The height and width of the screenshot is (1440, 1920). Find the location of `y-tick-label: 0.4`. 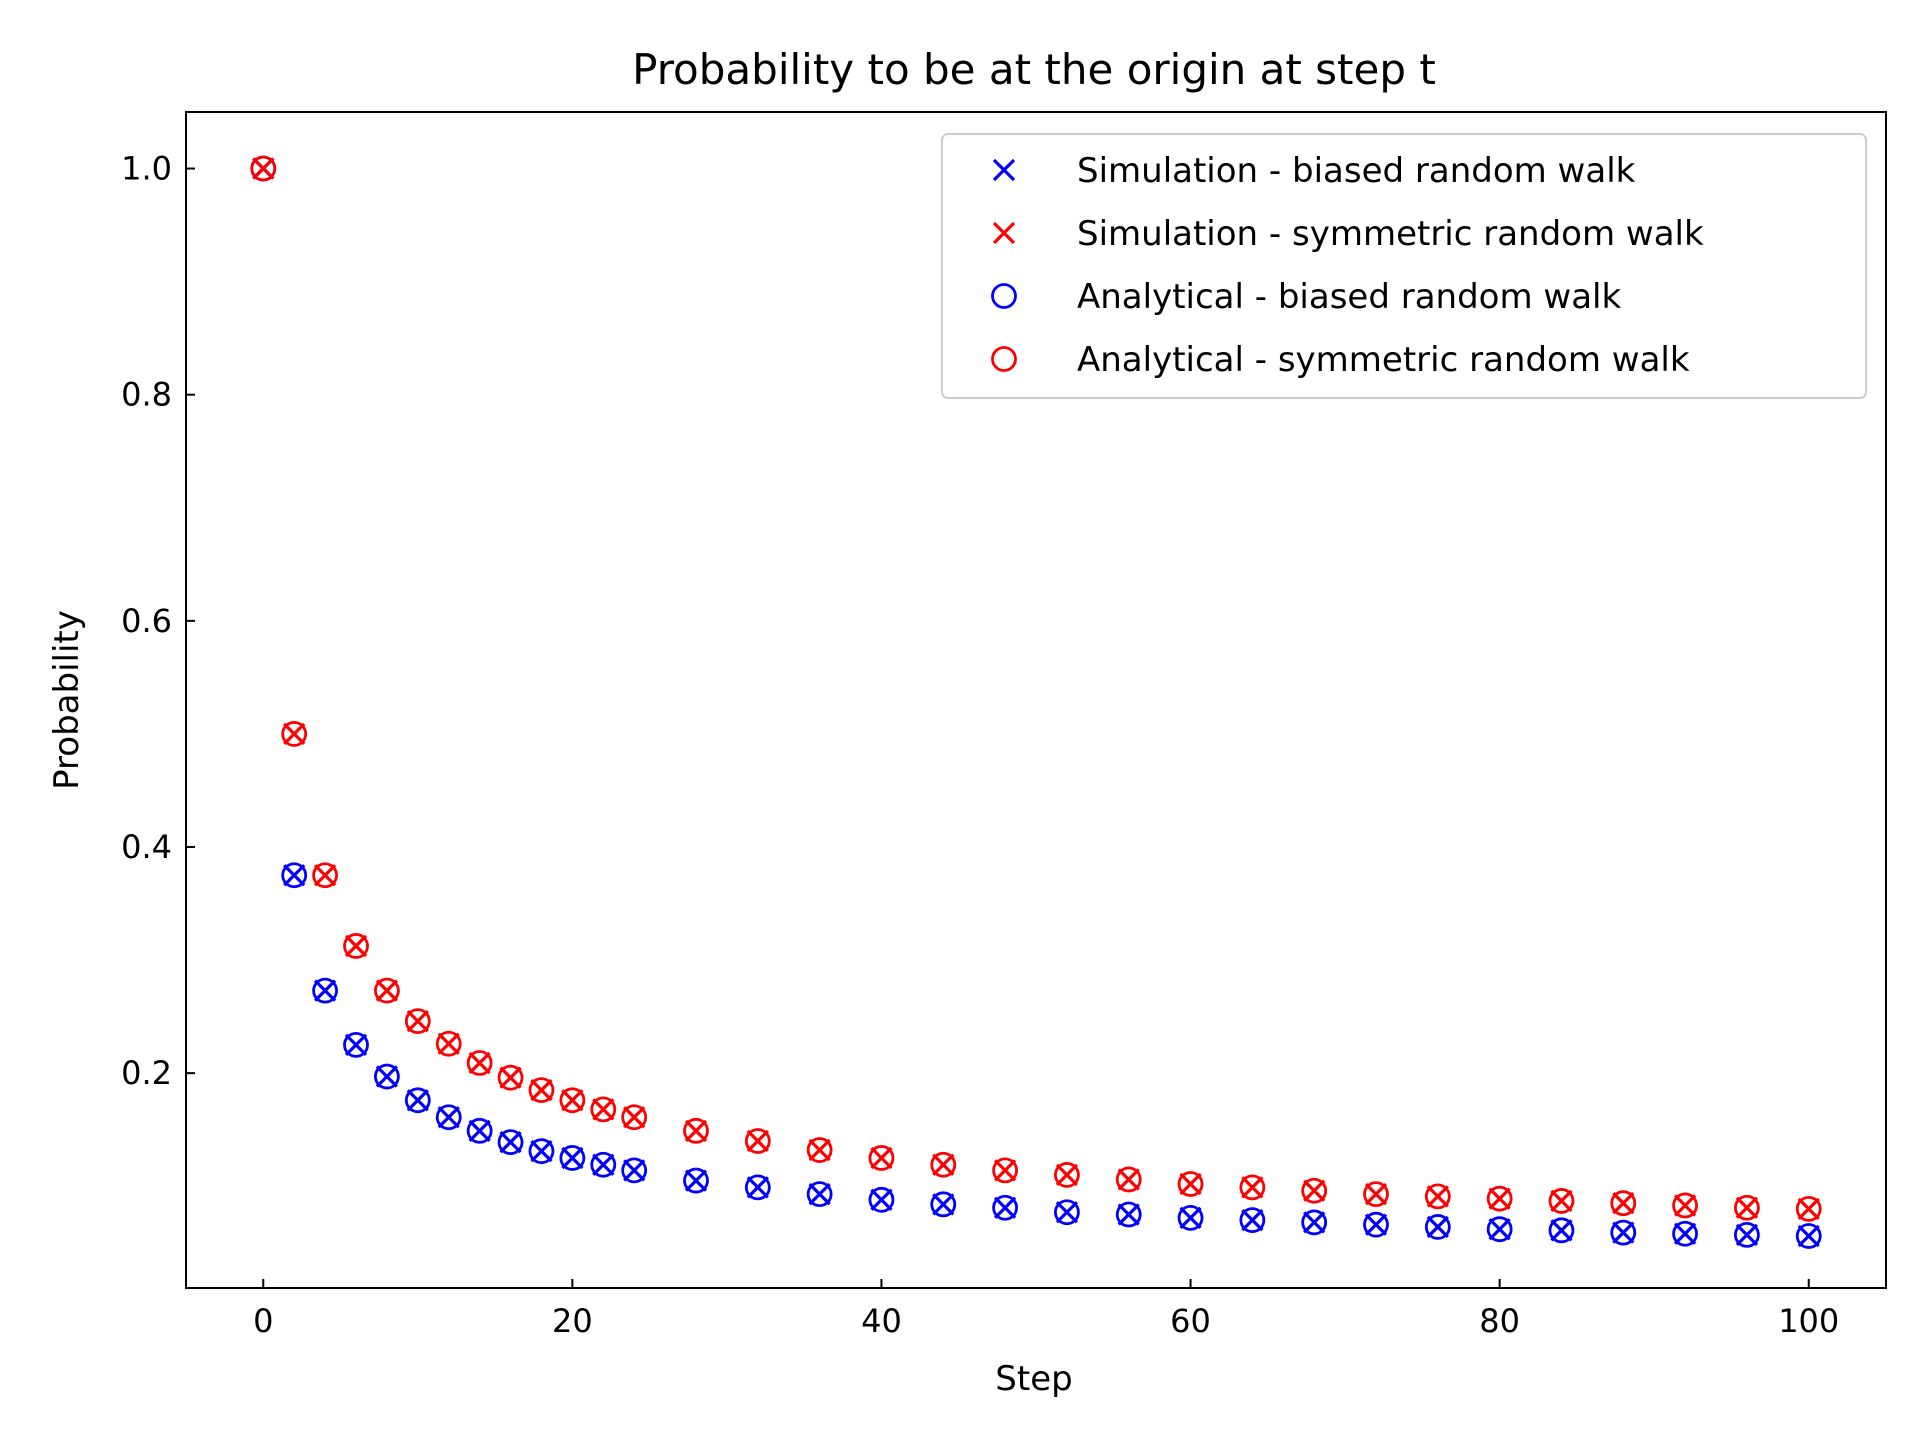

y-tick-label: 0.4 is located at coordinates (146, 847).